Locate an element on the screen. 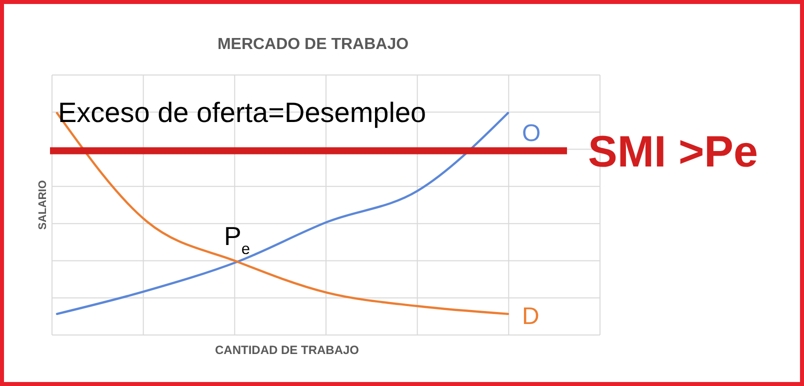 The width and height of the screenshot is (804, 386). ref-line-label: SMI >Pe is located at coordinates (673, 152).